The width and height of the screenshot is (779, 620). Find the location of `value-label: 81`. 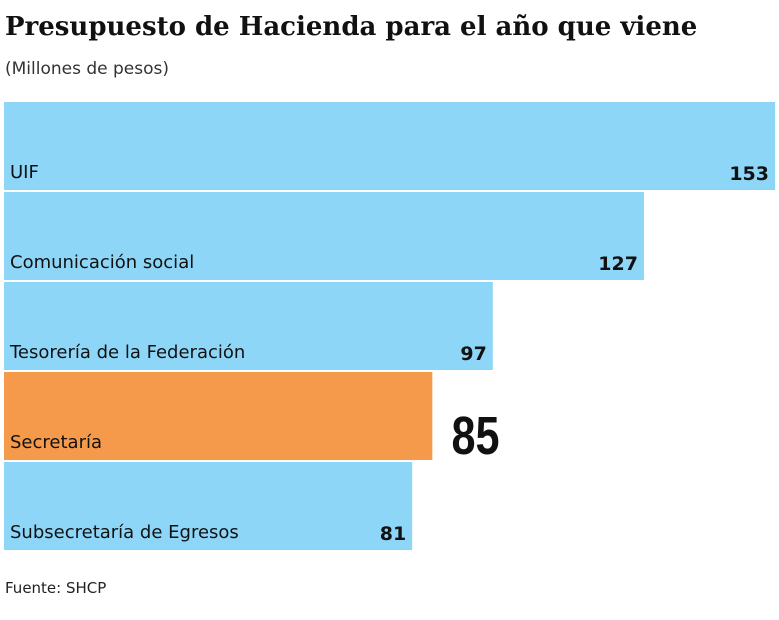

value-label: 81 is located at coordinates (393, 534).